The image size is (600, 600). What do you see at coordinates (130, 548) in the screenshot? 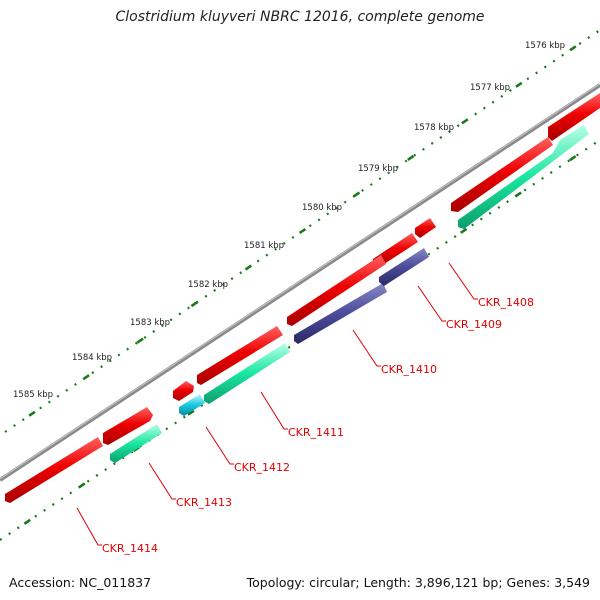
I see `gene-label-ckr-1414: CKR_1414` at bounding box center [130, 548].